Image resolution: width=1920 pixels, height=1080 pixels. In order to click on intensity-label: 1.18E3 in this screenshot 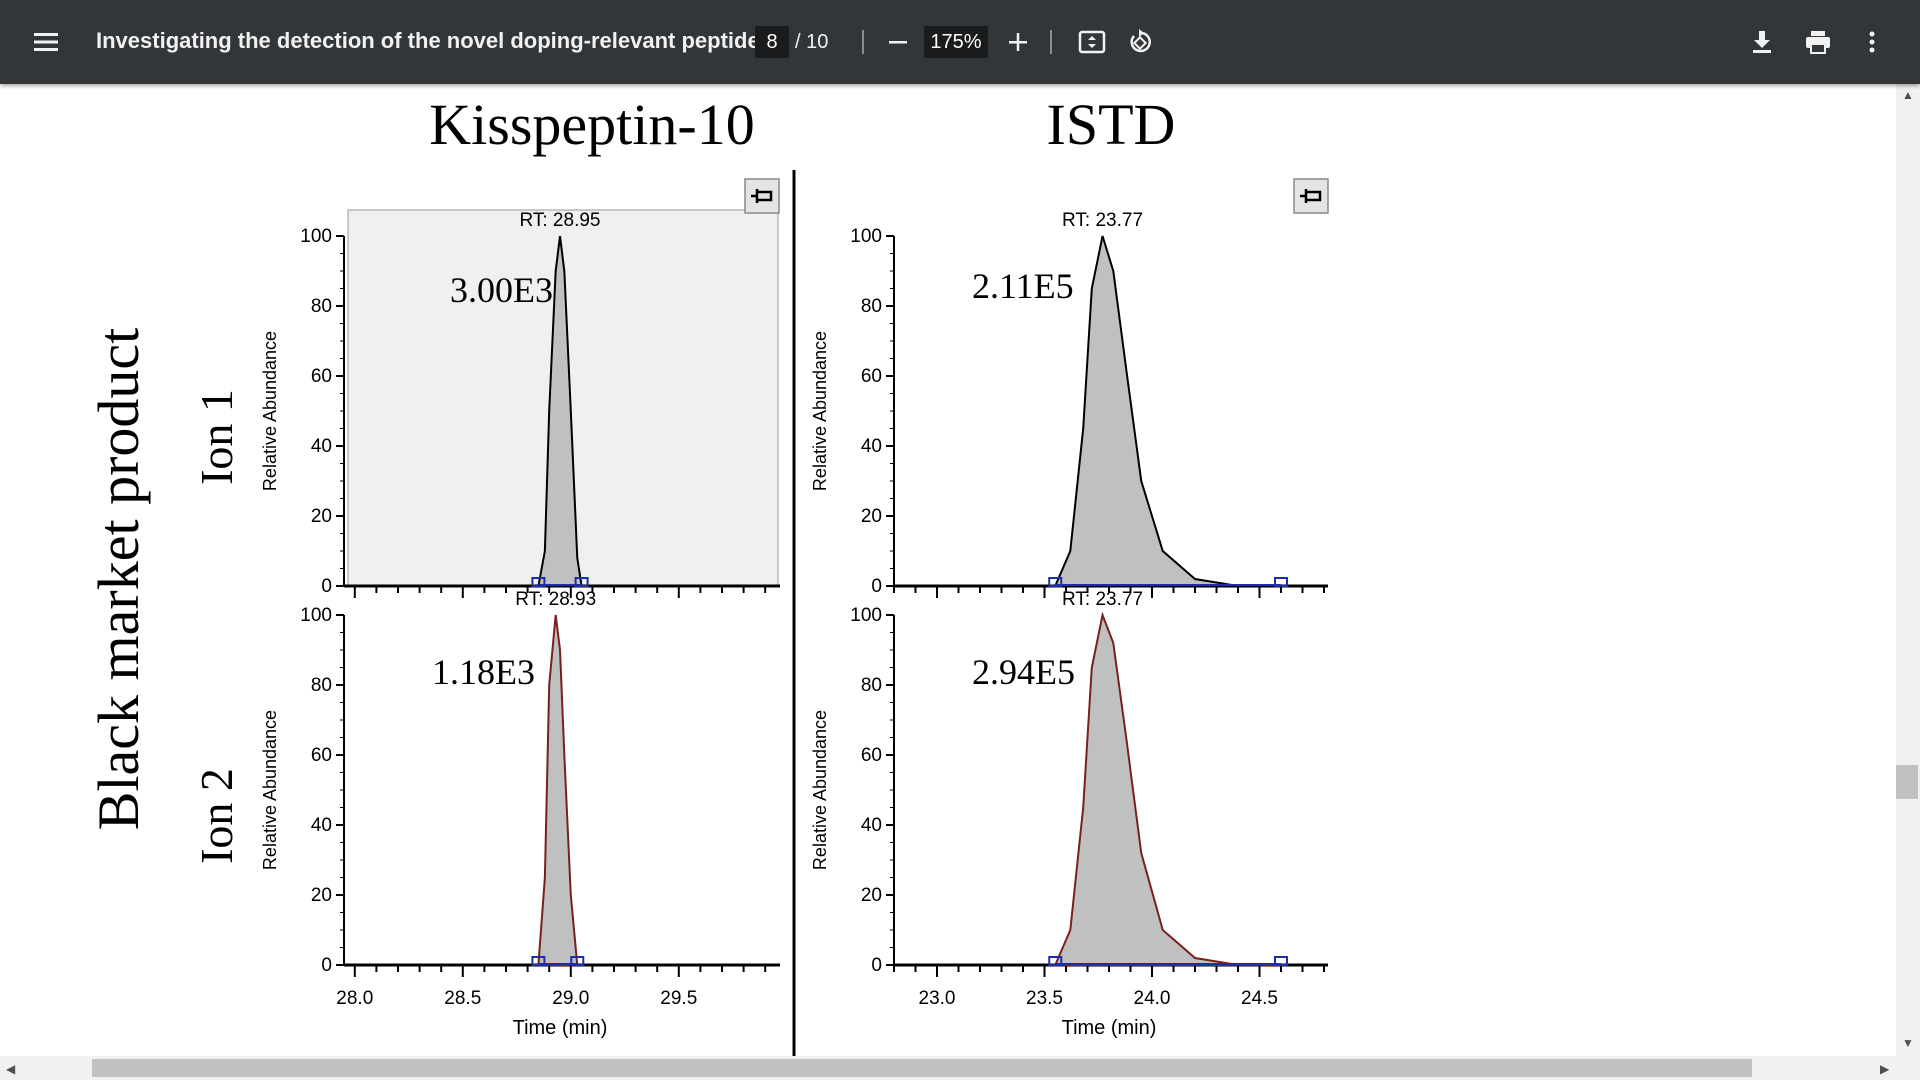, I will do `click(483, 672)`.